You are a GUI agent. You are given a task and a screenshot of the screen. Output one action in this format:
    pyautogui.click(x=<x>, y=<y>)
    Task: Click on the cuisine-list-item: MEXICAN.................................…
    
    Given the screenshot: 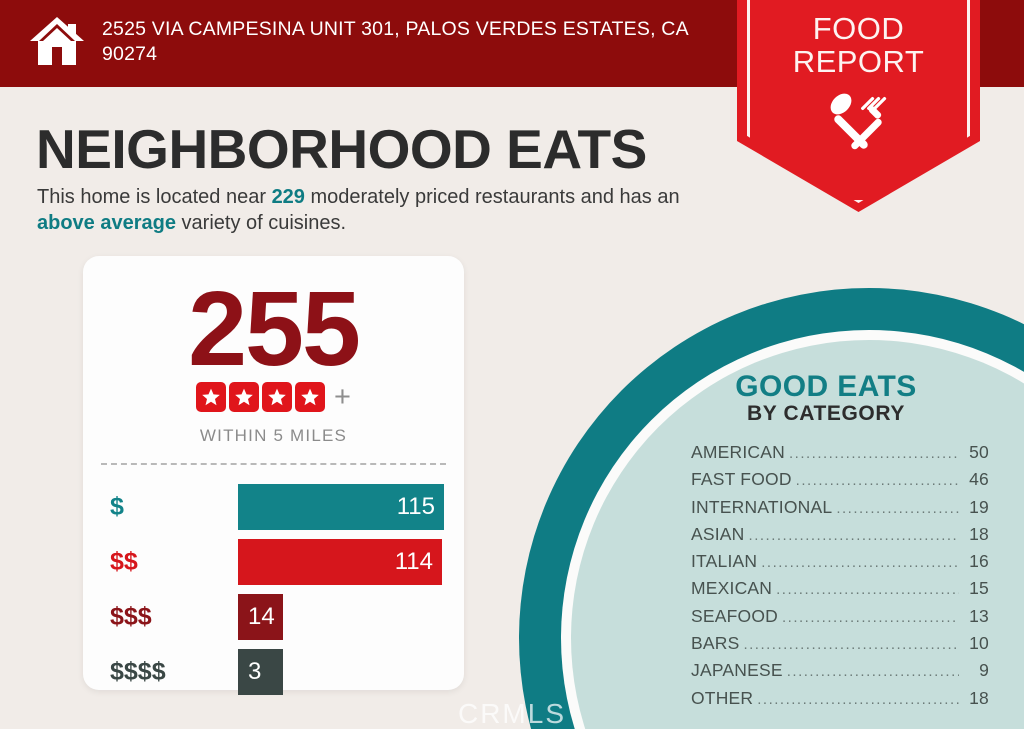 What is the action you would take?
    pyautogui.click(x=840, y=591)
    